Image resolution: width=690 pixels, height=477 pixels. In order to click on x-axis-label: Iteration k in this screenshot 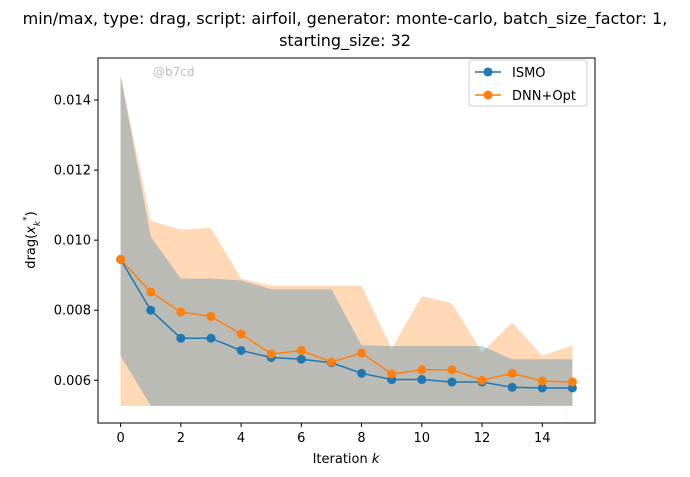, I will do `click(346, 459)`.